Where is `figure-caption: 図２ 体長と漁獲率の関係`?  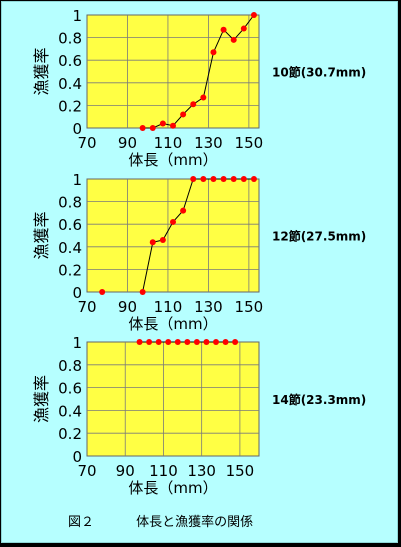
figure-caption: 図２ 体長と漁獲率の関係 is located at coordinates (160, 520).